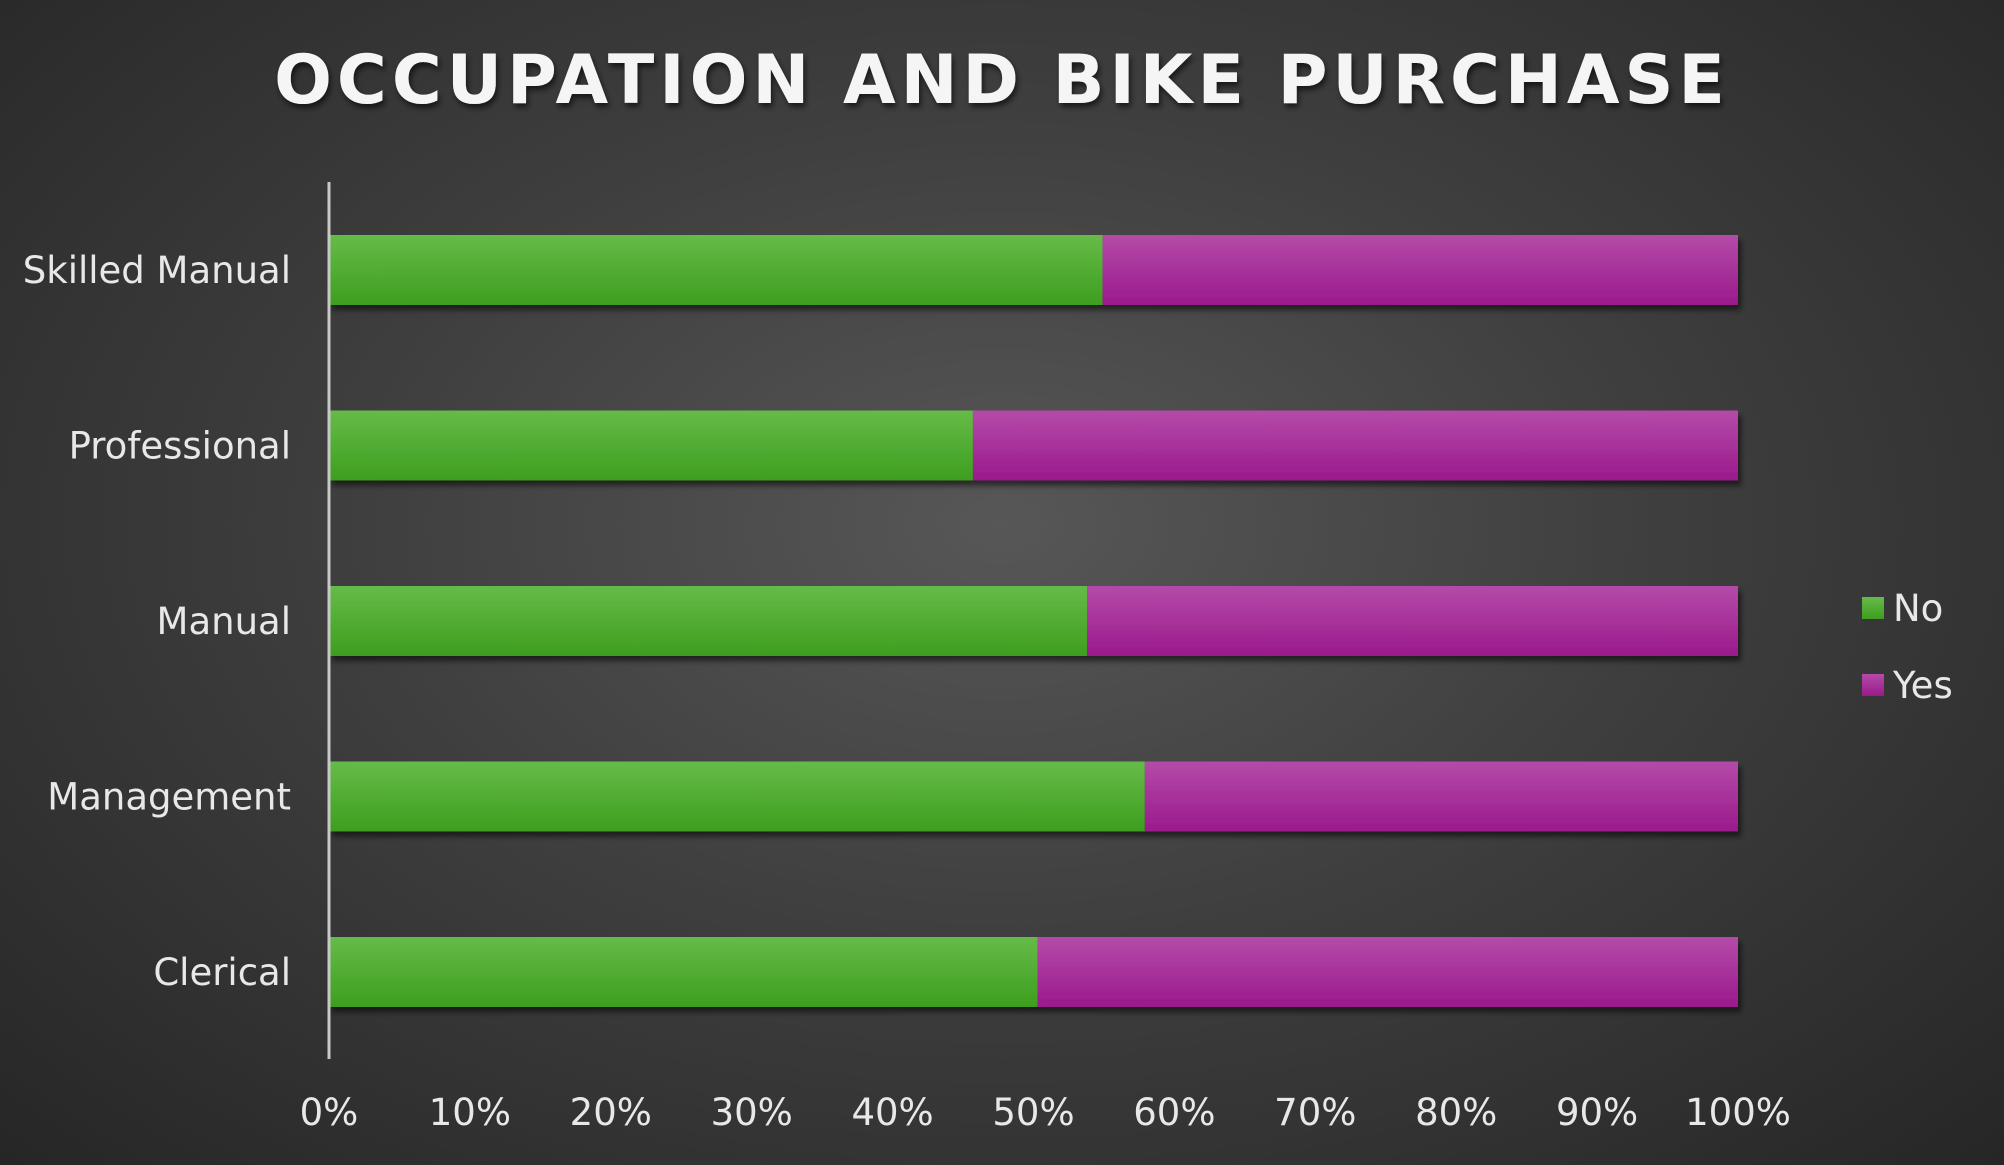 The width and height of the screenshot is (2004, 1165). I want to click on x-tick-label: 30%, so click(752, 1112).